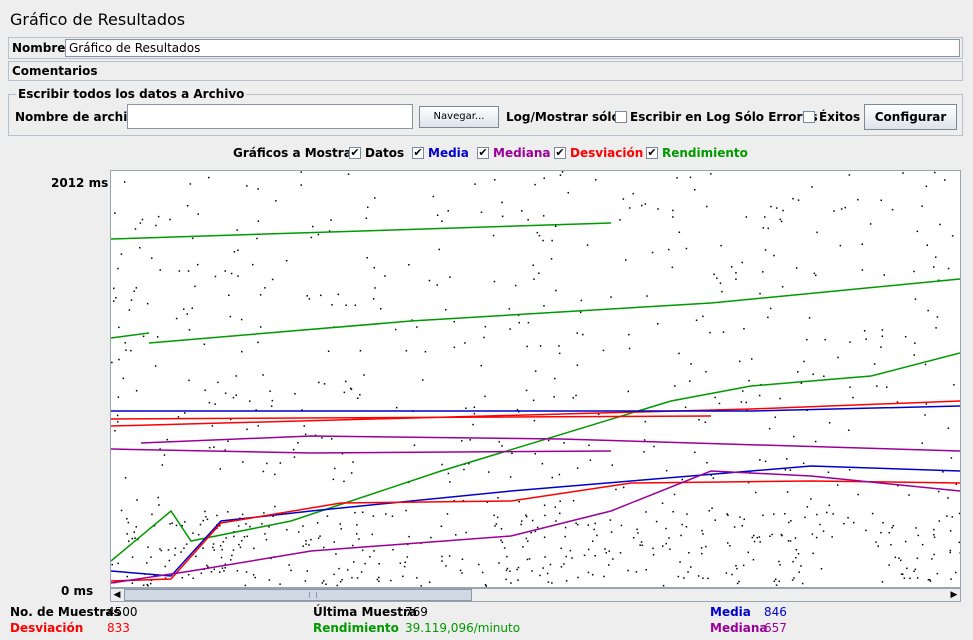 Image resolution: width=973 pixels, height=640 pixels. I want to click on y-axis-max-label: 2012 ms, so click(80, 183).